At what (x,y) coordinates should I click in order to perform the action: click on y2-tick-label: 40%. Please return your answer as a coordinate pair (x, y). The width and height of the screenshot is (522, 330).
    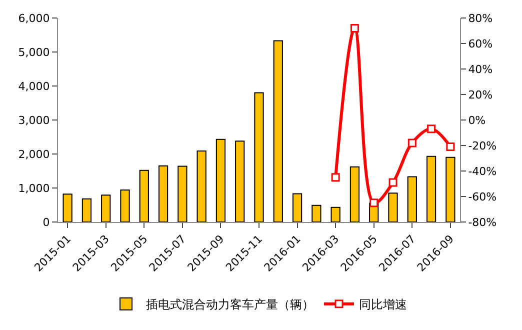
    Looking at the image, I should click on (480, 69).